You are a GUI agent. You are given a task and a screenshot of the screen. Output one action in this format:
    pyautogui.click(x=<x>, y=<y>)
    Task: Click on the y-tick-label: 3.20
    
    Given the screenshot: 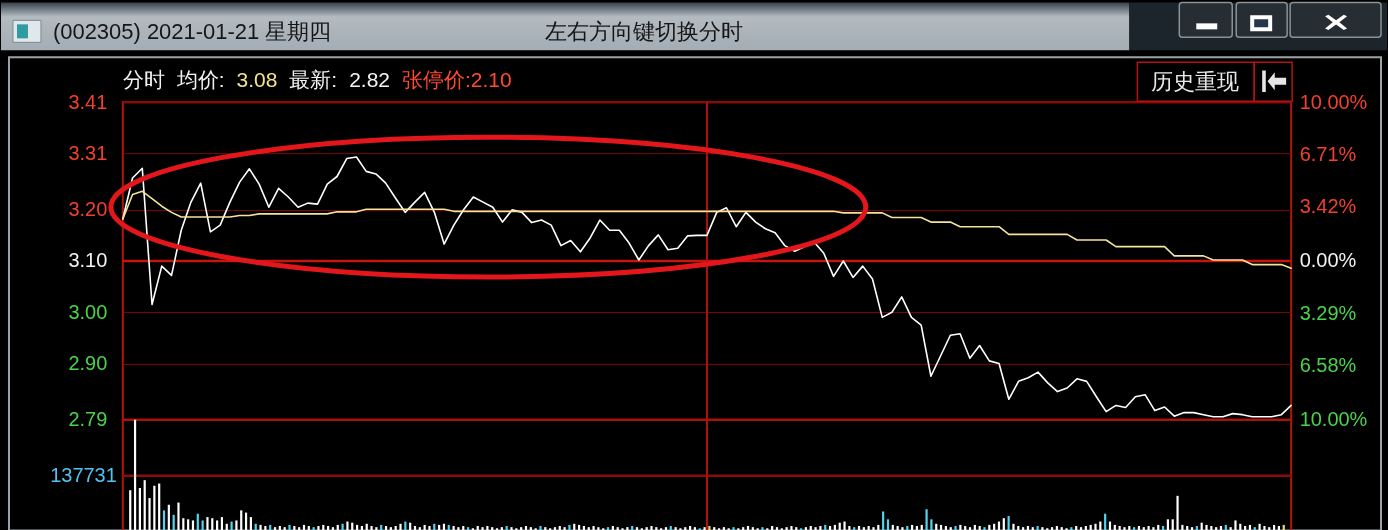 What is the action you would take?
    pyautogui.click(x=88, y=209)
    